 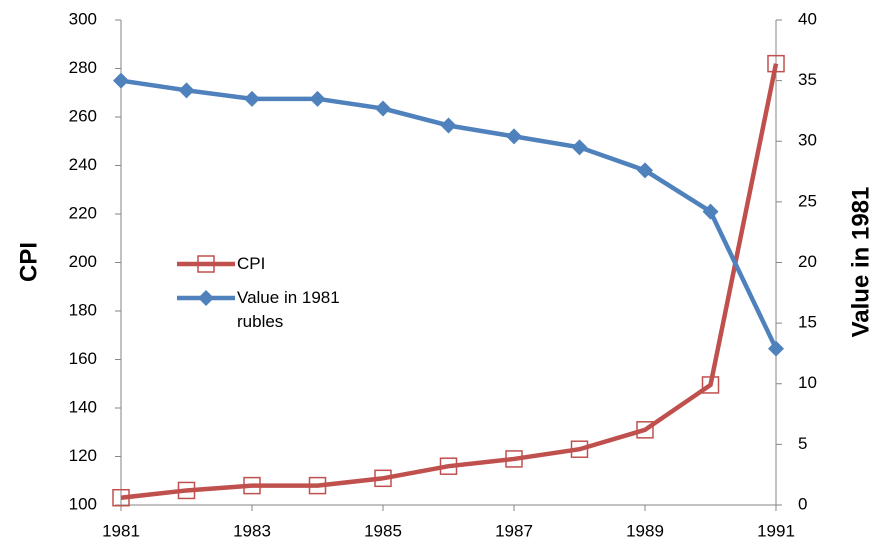 What do you see at coordinates (83, 455) in the screenshot?
I see `y-tick-label: 120` at bounding box center [83, 455].